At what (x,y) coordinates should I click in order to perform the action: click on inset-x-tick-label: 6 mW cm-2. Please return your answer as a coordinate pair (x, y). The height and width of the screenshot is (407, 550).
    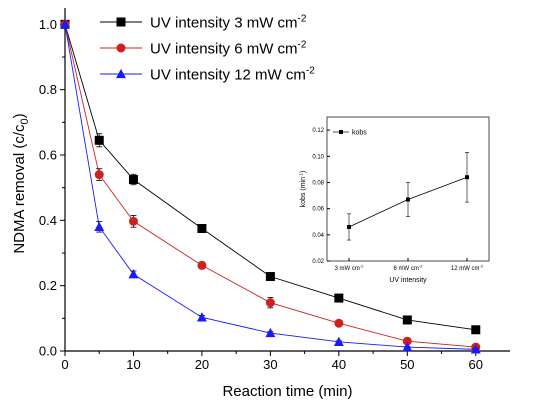
    Looking at the image, I should click on (409, 268).